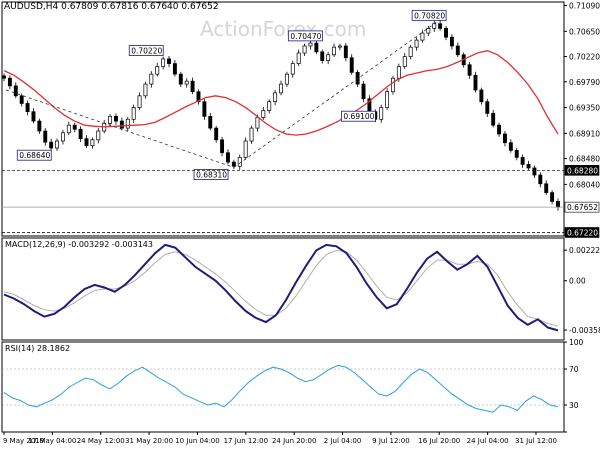 The height and width of the screenshot is (454, 600). Describe the element at coordinates (584, 184) in the screenshot. I see `price-ytick-label-7: 0.68040` at that location.